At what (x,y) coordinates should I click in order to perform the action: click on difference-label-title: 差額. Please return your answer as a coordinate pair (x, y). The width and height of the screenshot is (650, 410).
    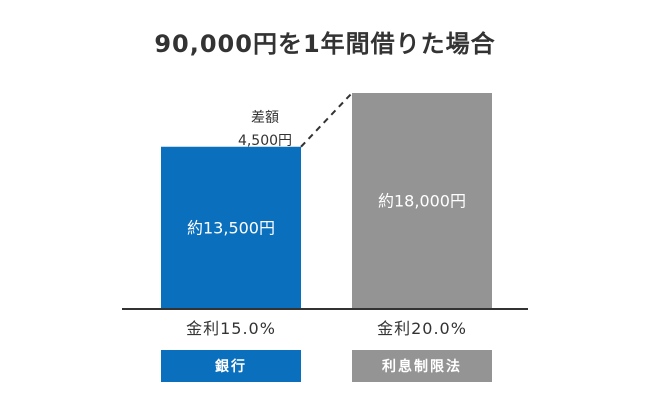
    Looking at the image, I should click on (265, 118).